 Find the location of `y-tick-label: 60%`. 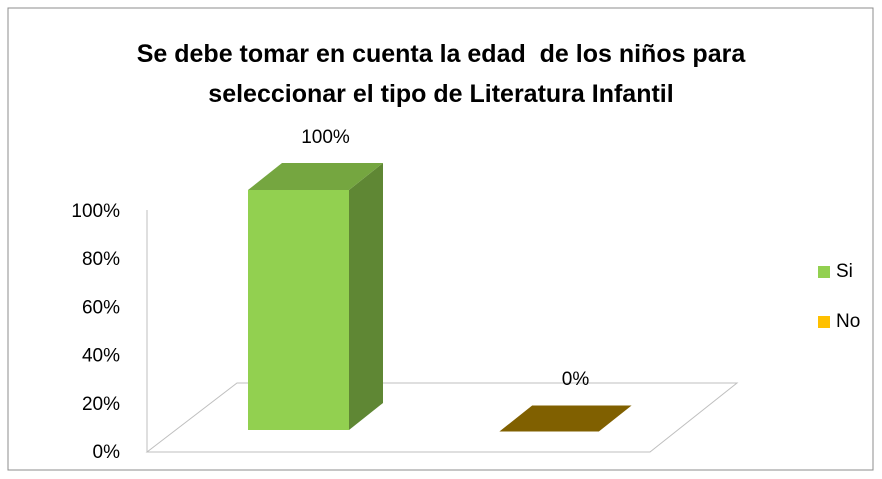

y-tick-label: 60% is located at coordinates (101, 307).